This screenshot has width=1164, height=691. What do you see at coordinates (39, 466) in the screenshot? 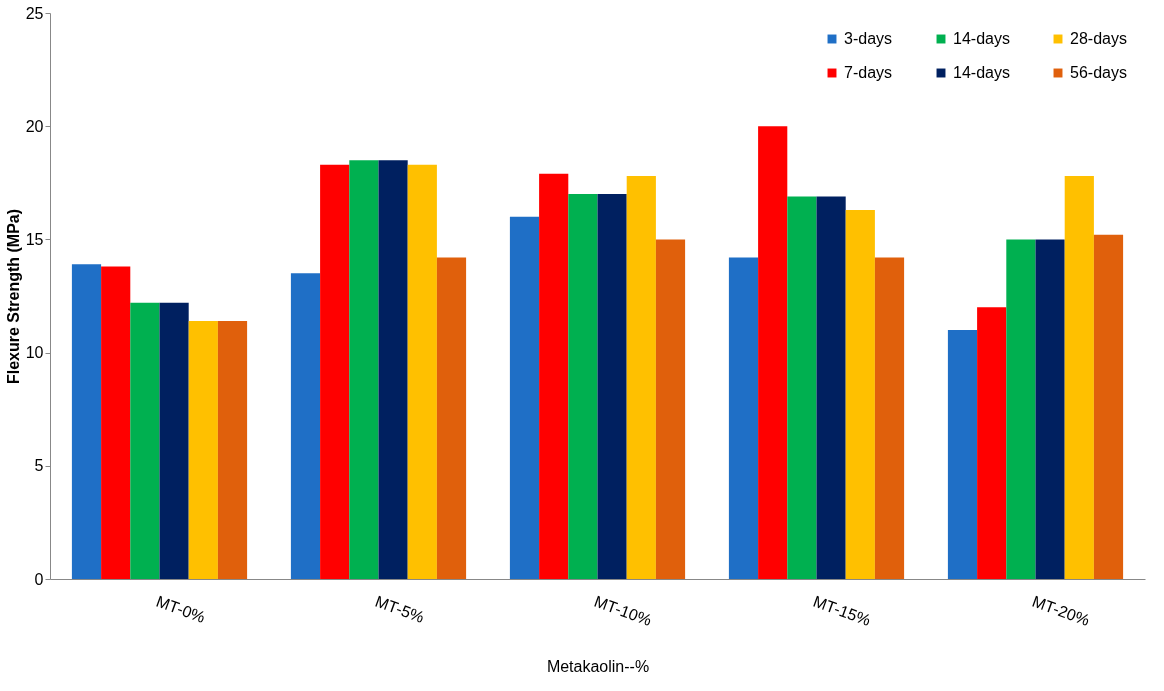
I see `y-tick-label: 5` at bounding box center [39, 466].